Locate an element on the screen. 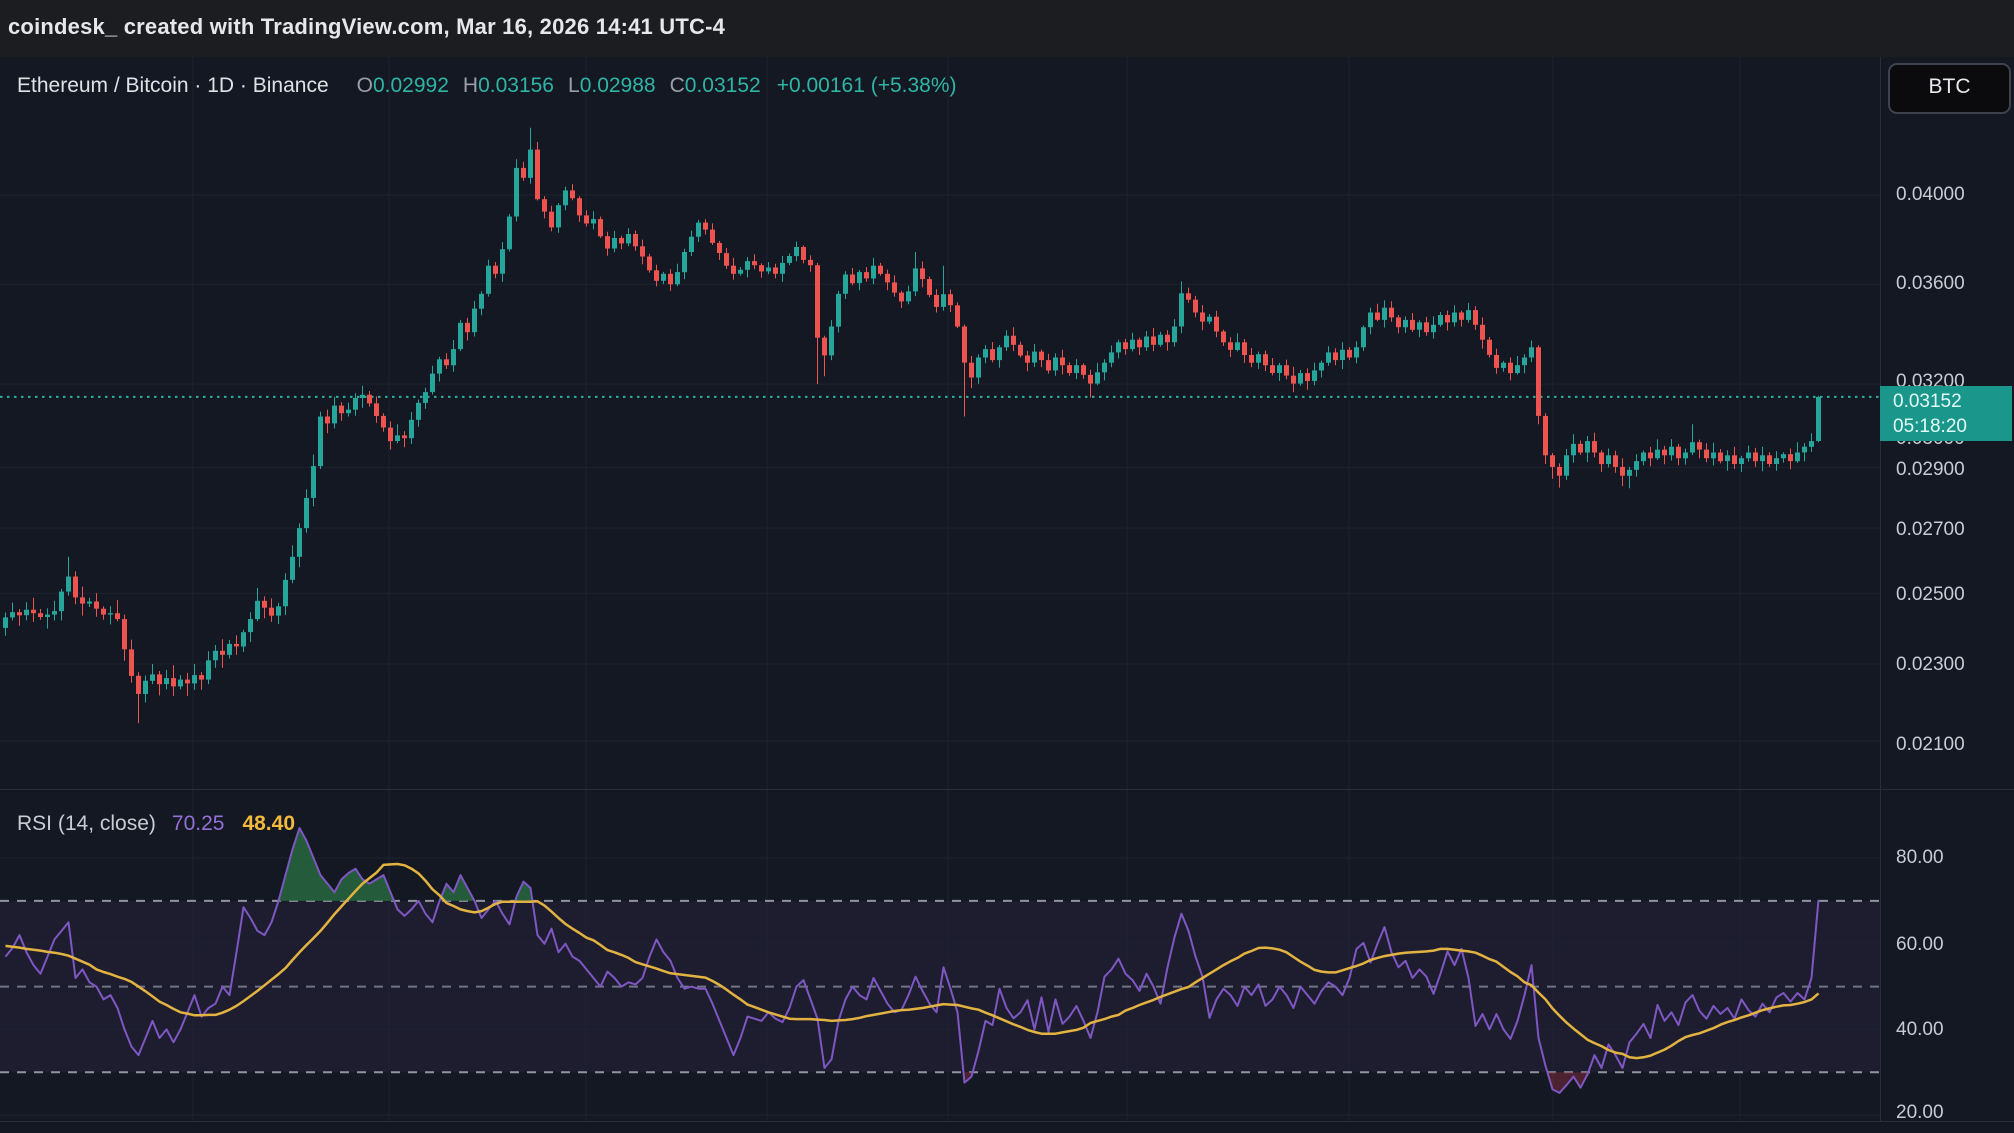  symbol-title: Ethereum / Bitcoin · 1D · Binance is located at coordinates (173, 85).